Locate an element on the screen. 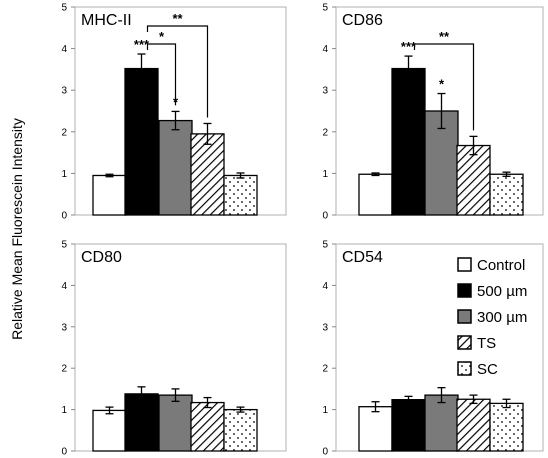  legend-label-300um: 300 µm is located at coordinates (502, 317).